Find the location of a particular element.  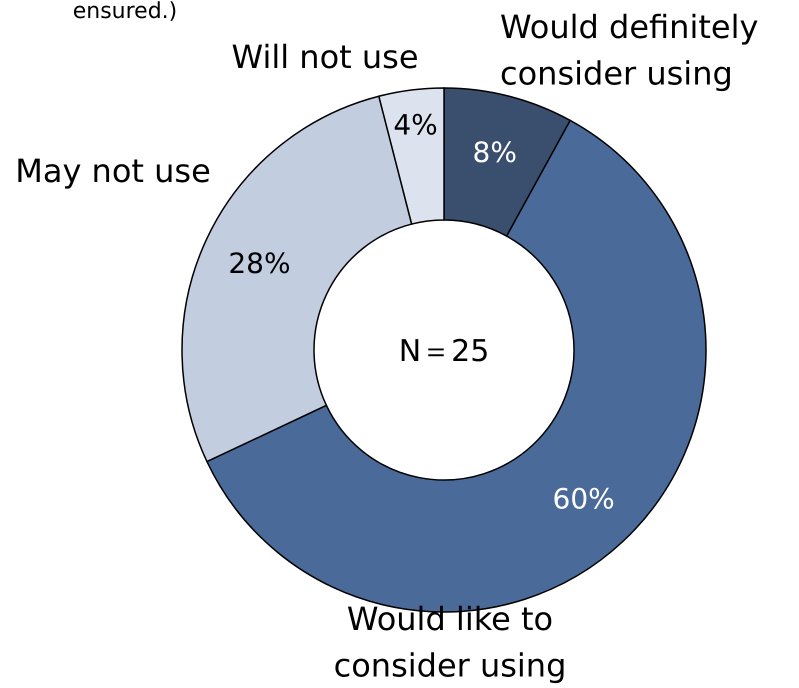

slice-label: Would definitely consider using is located at coordinates (629, 50).